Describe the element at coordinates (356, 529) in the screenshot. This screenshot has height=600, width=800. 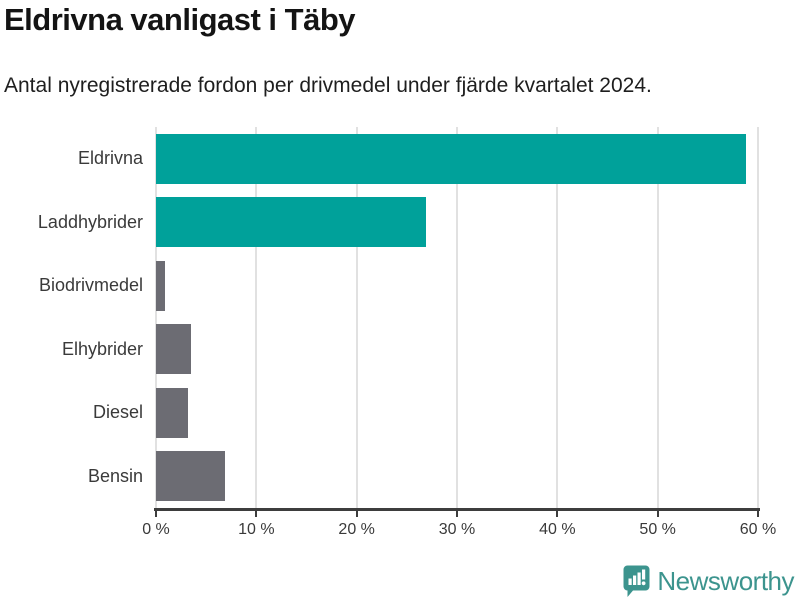
I see `x-tick-label: 20 %` at that location.